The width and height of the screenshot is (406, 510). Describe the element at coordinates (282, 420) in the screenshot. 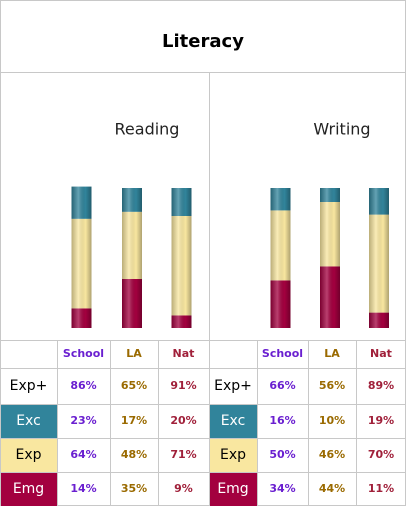

I see `value-cell: 16%` at that location.